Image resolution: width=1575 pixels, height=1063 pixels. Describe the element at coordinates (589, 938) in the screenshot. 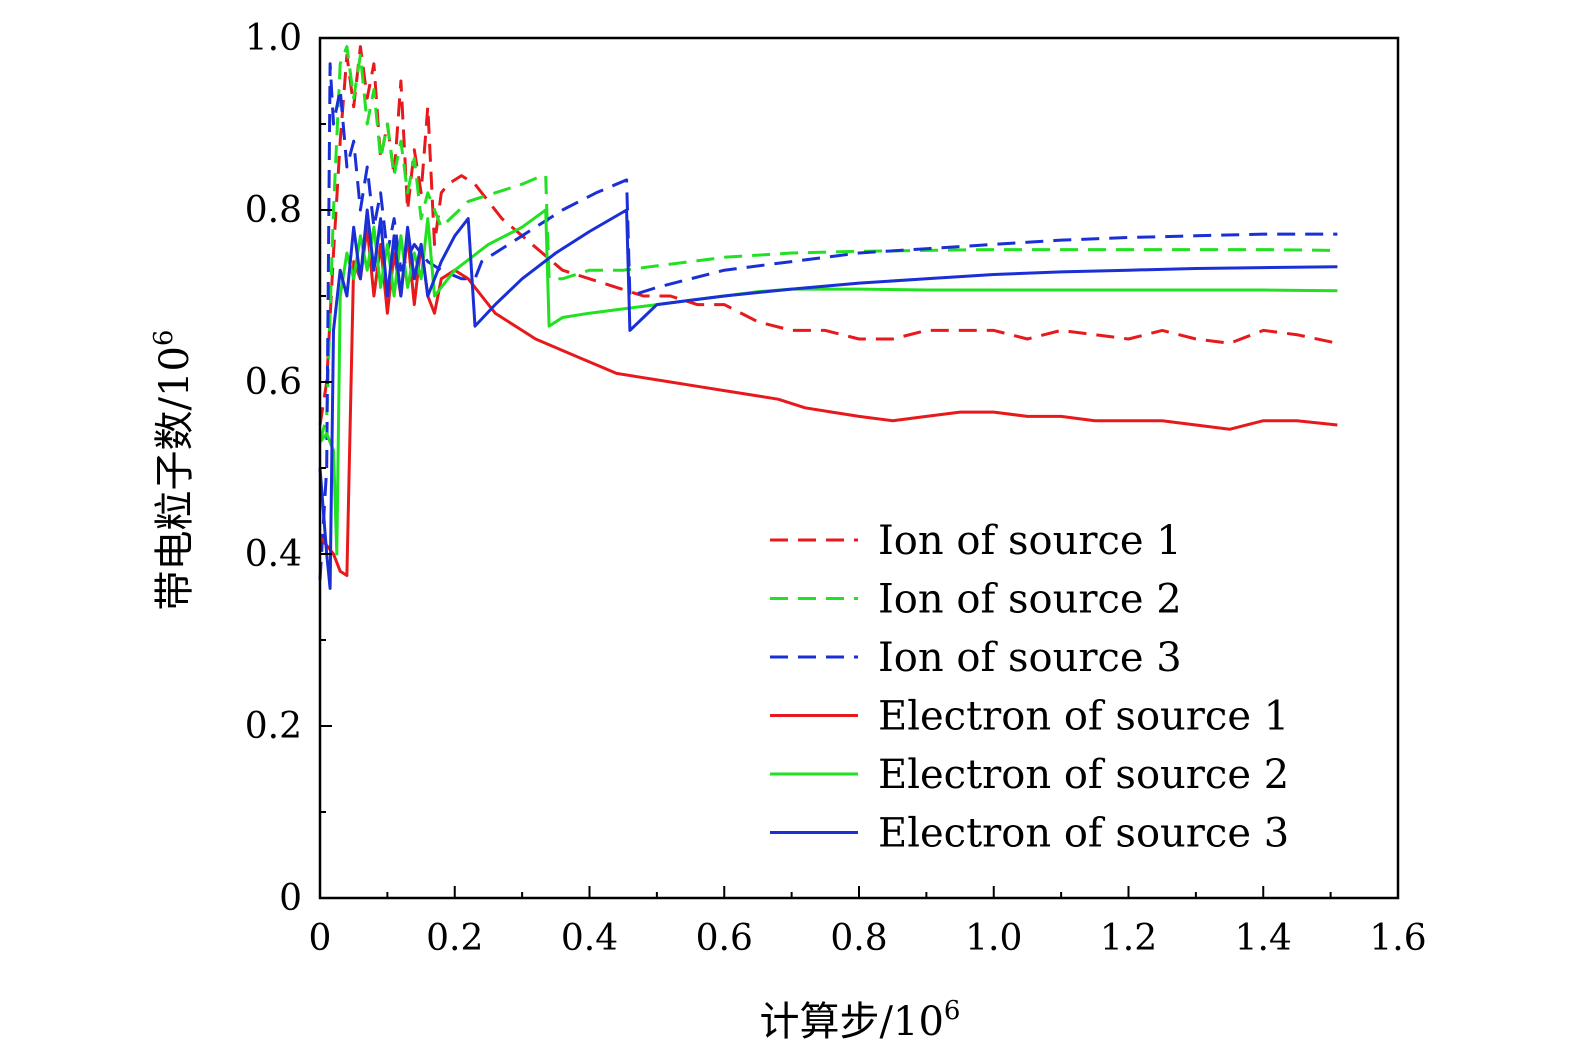

I see `x-tick-label: 0.4` at that location.